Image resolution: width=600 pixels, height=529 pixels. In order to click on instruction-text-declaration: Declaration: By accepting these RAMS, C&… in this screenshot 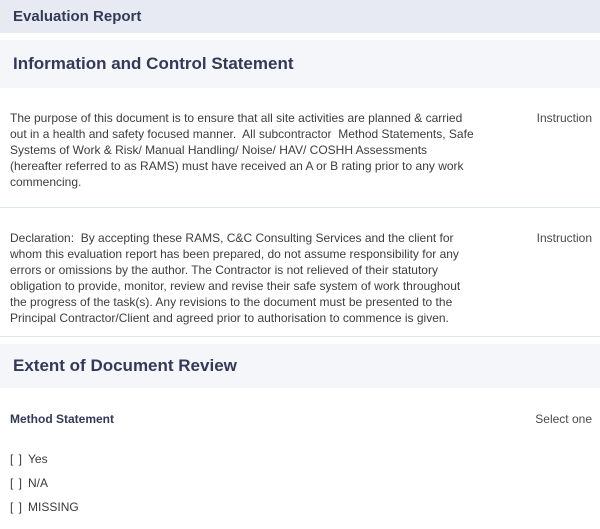, I will do `click(237, 278)`.